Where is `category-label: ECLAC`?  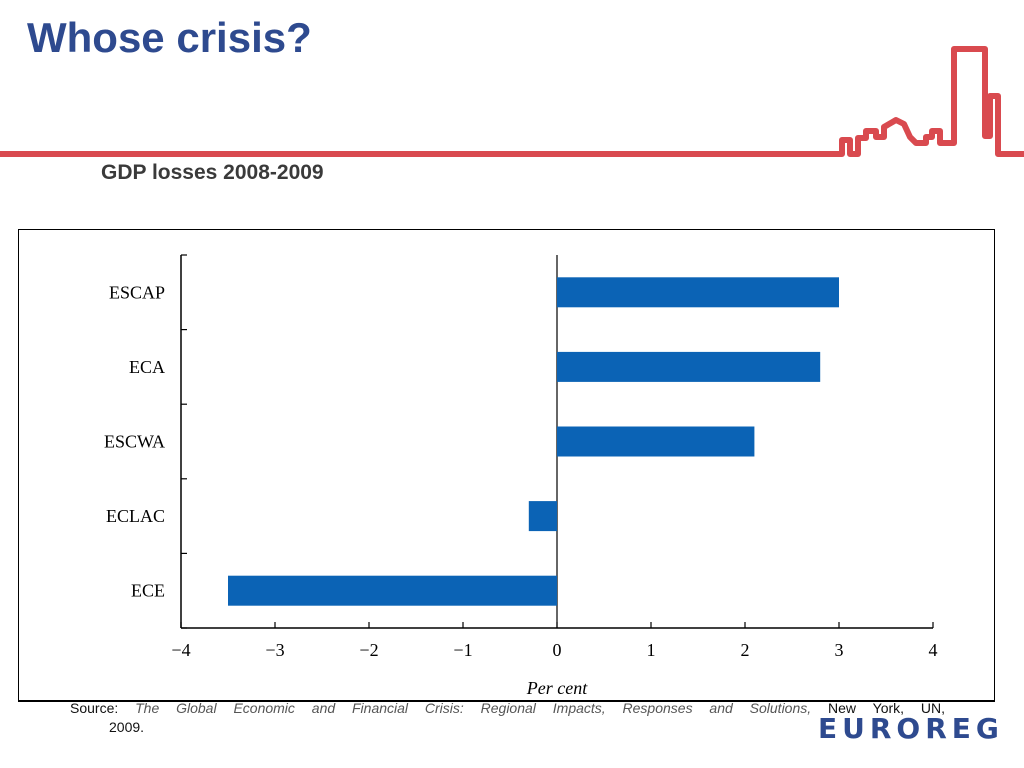 category-label: ECLAC is located at coordinates (135, 516).